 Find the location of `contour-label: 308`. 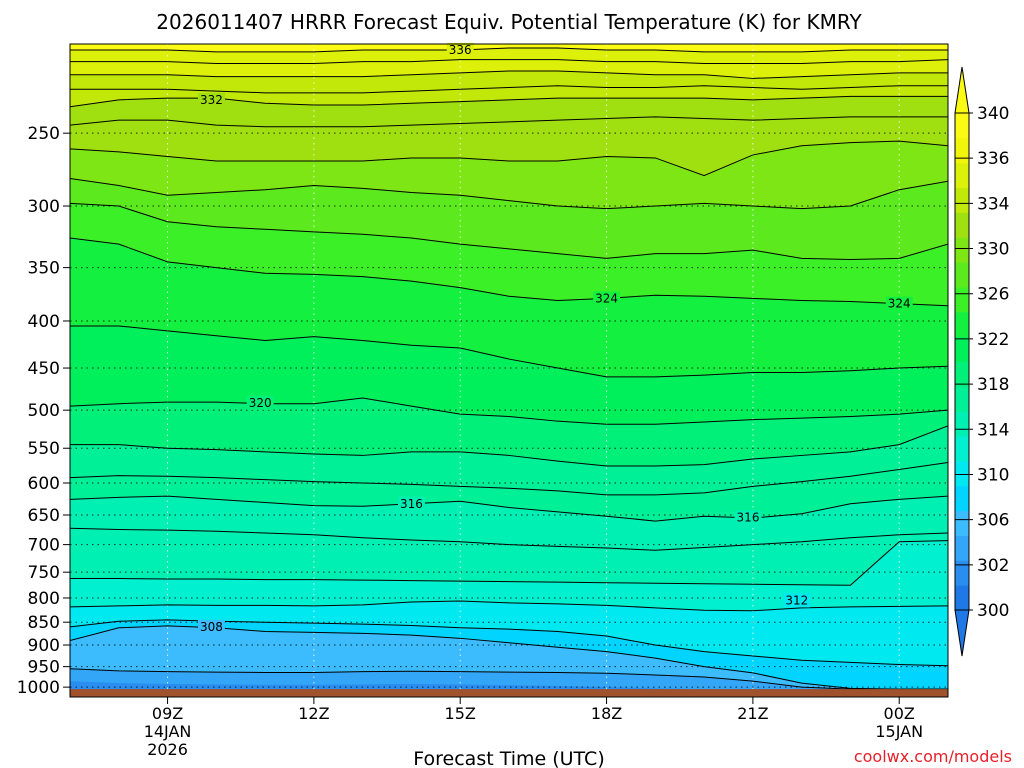

contour-label: 308 is located at coordinates (211, 627).